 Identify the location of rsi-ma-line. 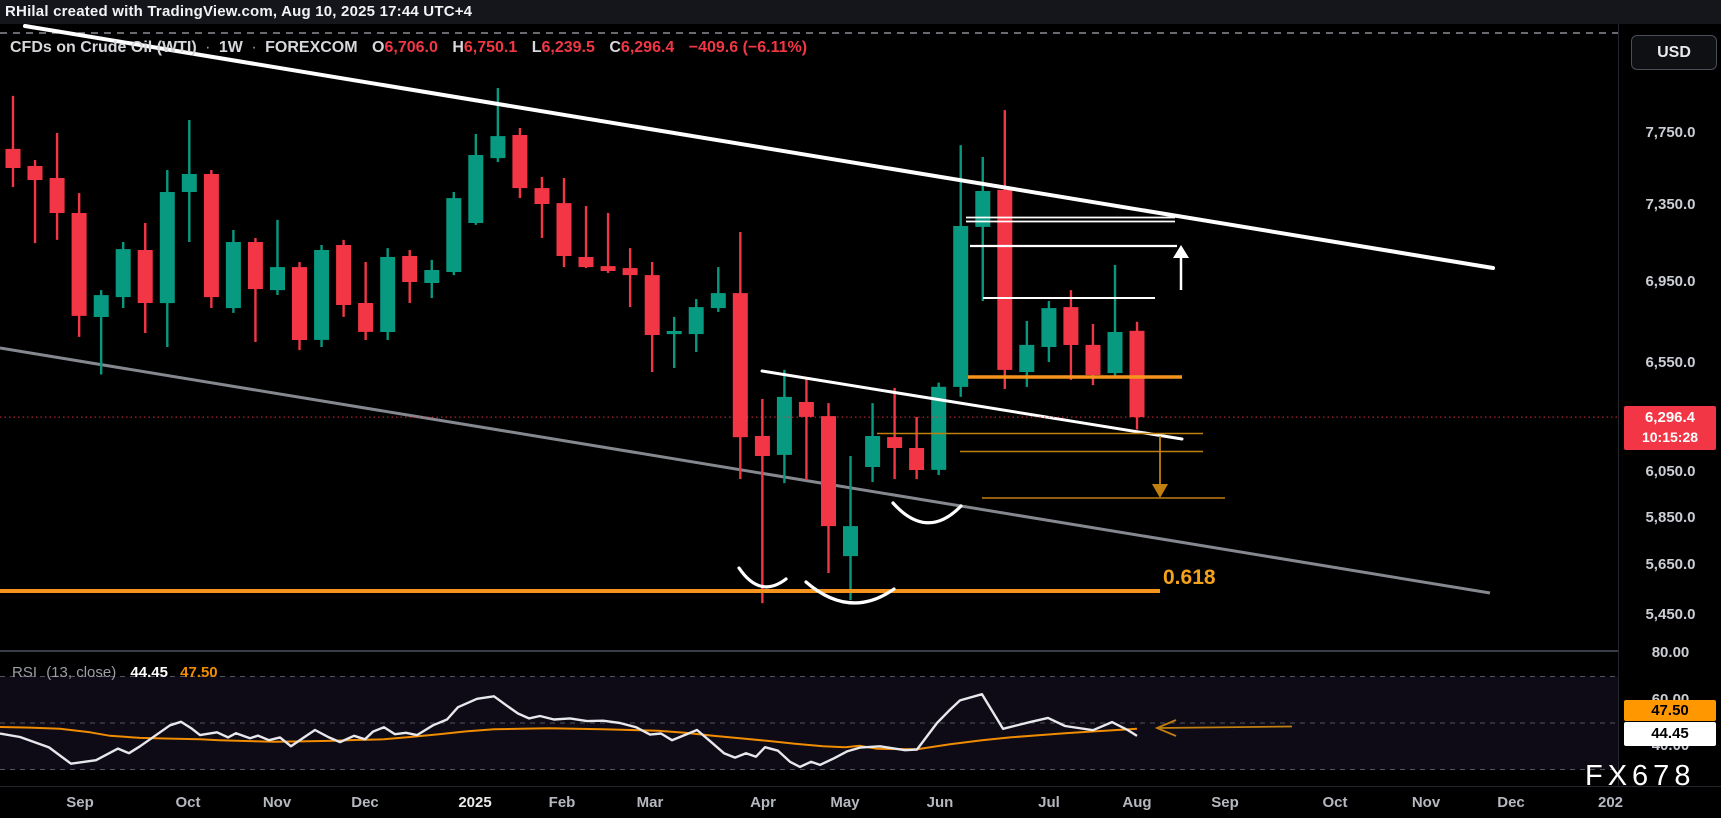
(569, 738).